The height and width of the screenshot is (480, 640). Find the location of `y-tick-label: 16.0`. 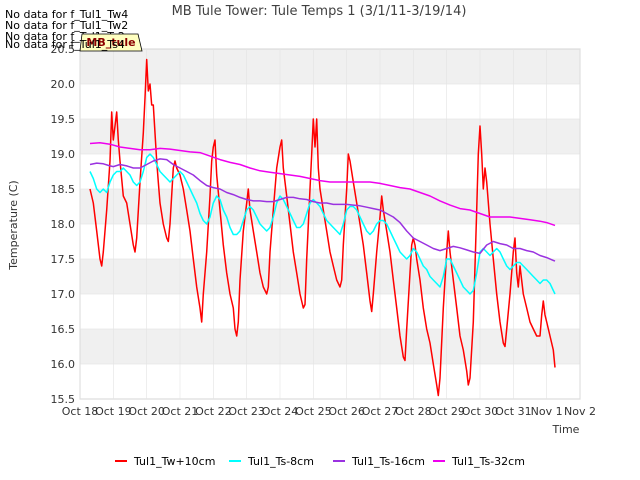

y-tick-label: 16.0 is located at coordinates (63, 364).